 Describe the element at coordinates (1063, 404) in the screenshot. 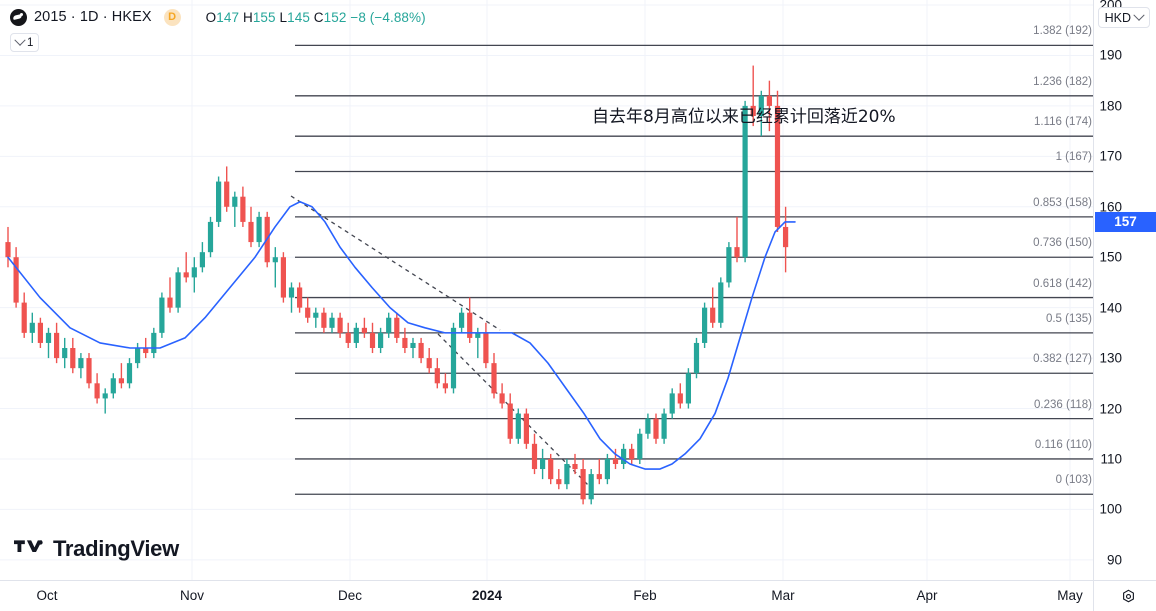

I see `fibonacci-level-label: 0.236 (118)` at that location.